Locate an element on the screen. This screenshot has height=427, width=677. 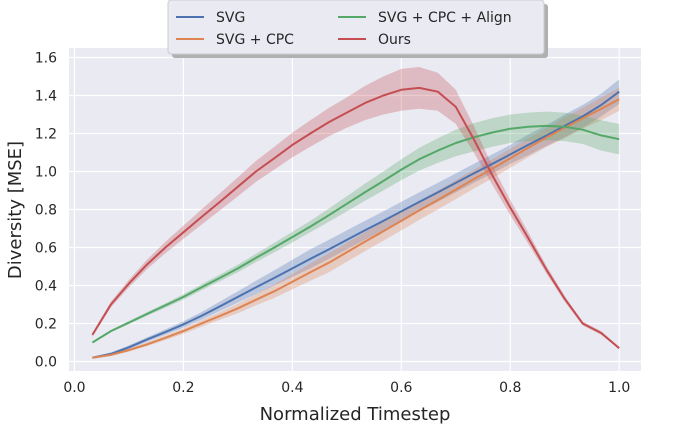
x-tick-label: 0.4 is located at coordinates (292, 388).